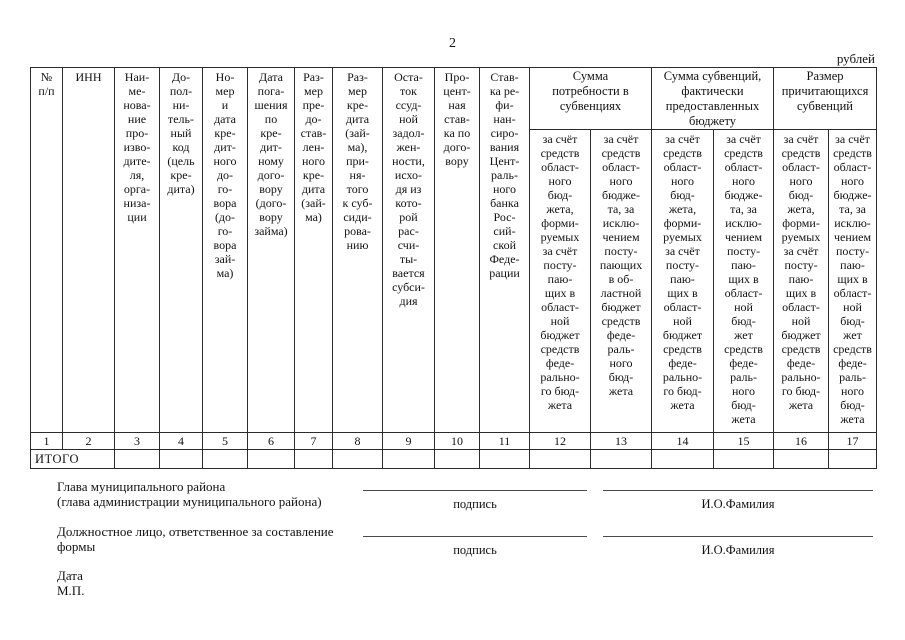 This screenshot has width=905, height=640. I want to click on colnum-7: 7, so click(313, 441).